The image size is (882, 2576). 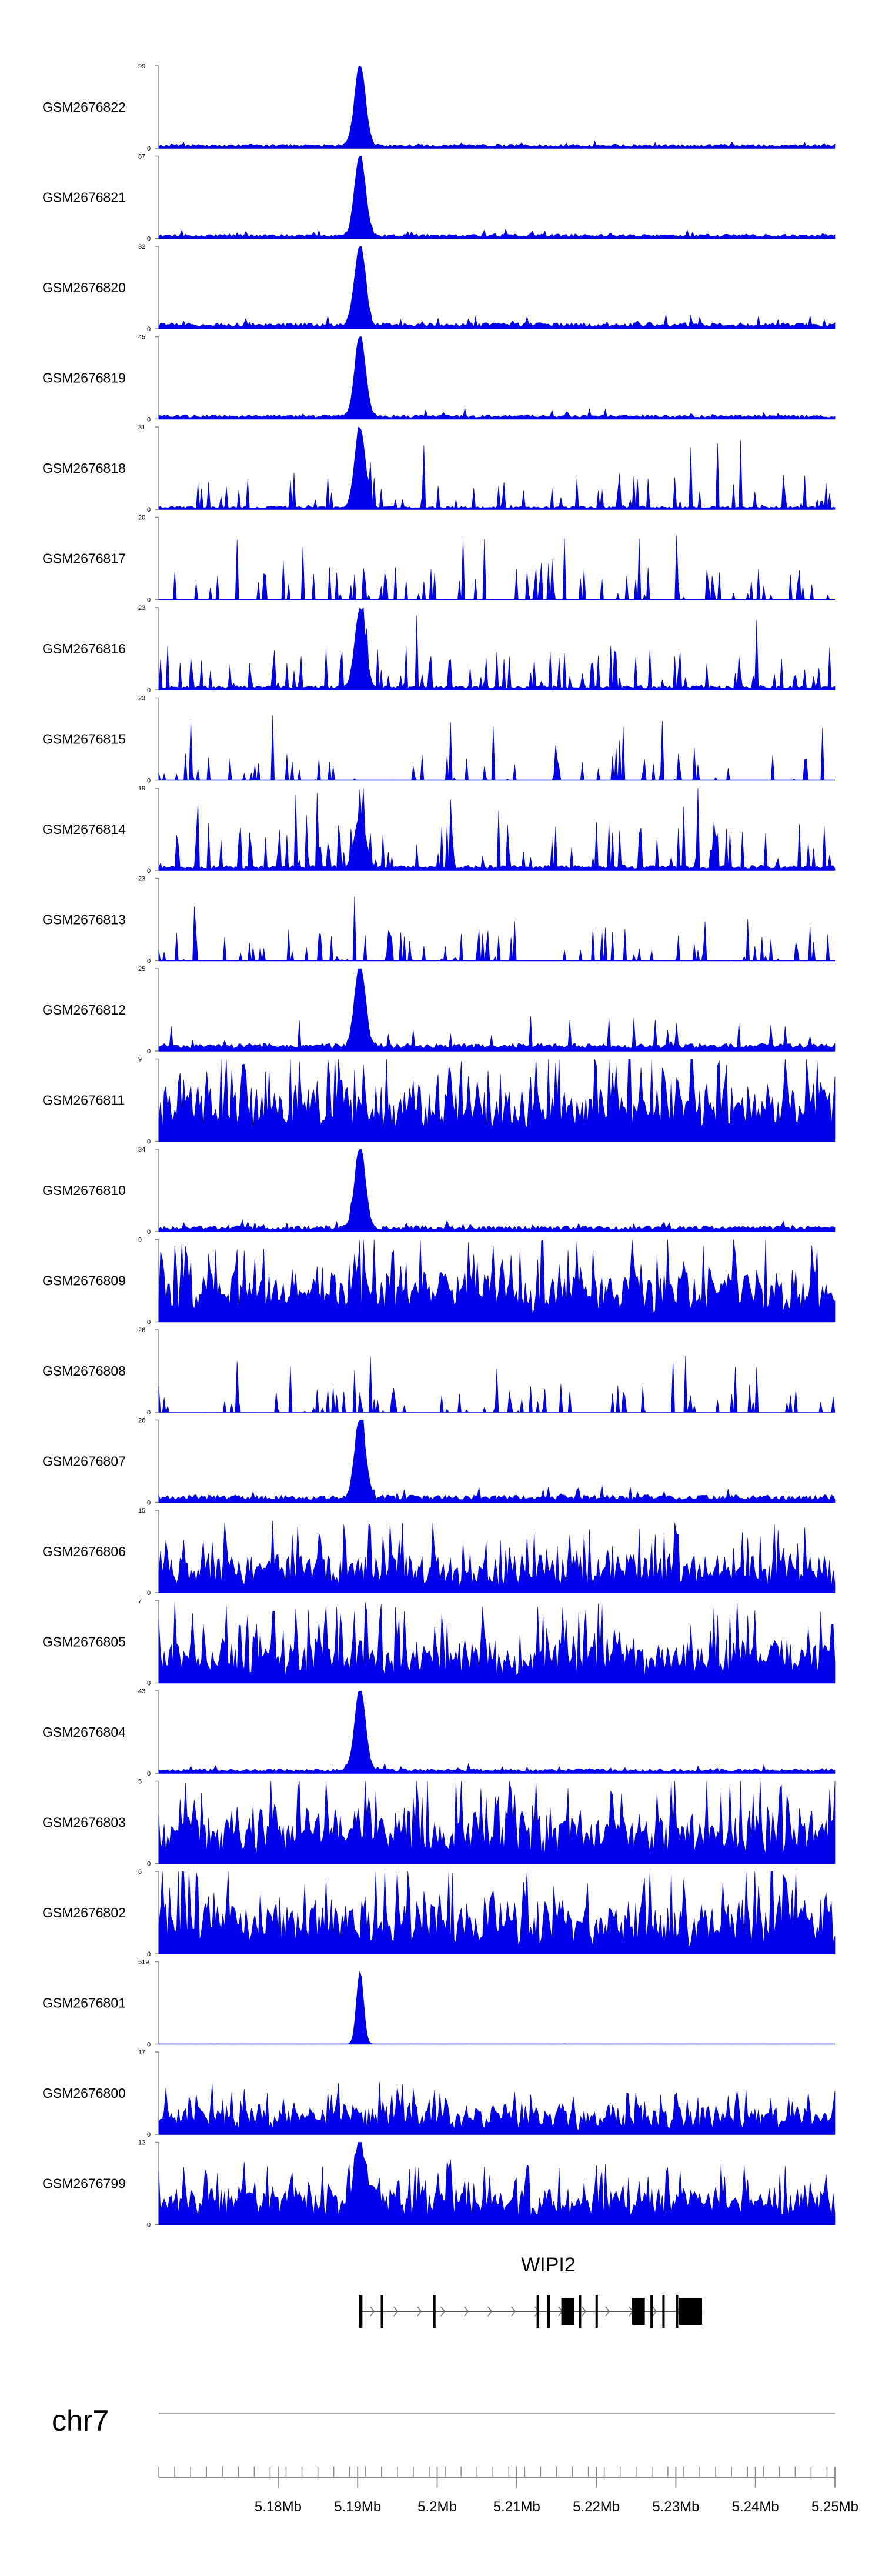 I want to click on track-label: GSM2676814, so click(x=84, y=829).